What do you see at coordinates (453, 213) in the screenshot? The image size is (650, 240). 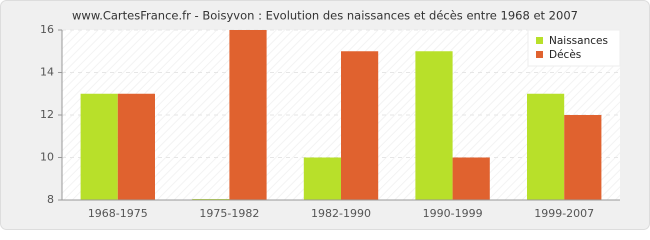 I see `x-tick-label: 1990-1999` at bounding box center [453, 213].